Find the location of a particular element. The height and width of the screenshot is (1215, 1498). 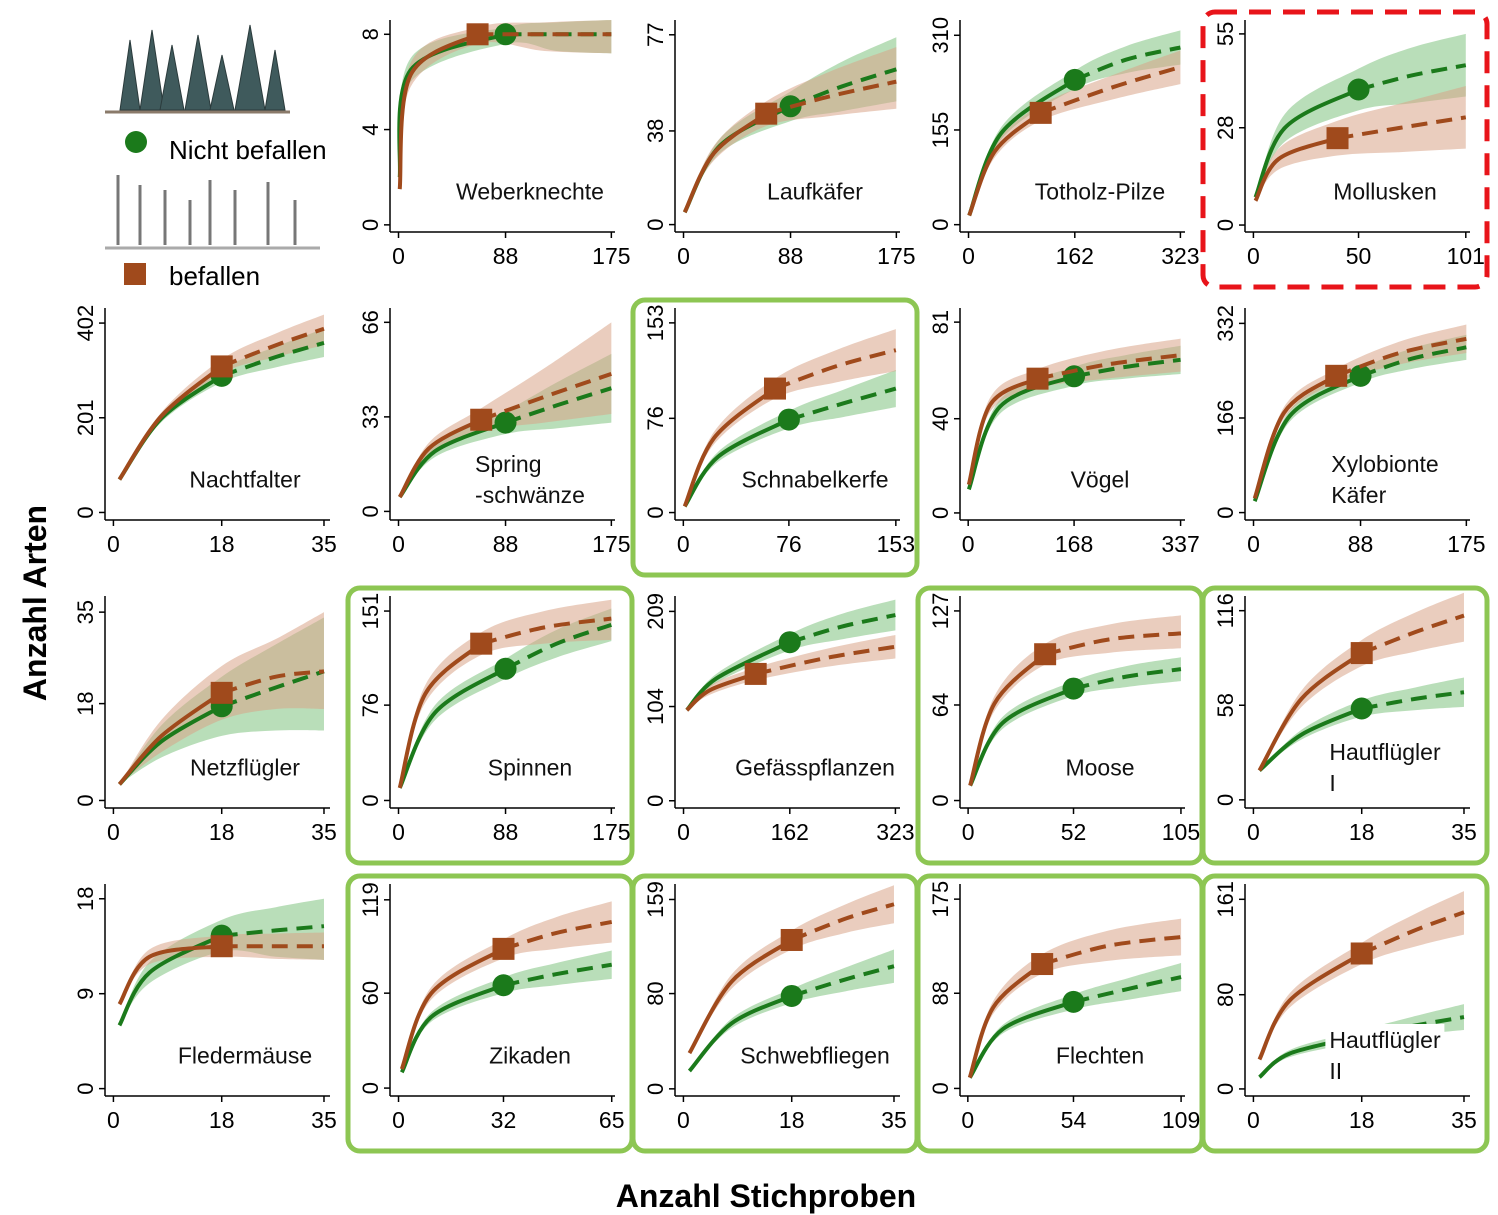

panel-title: Spinnen is located at coordinates (530, 768).